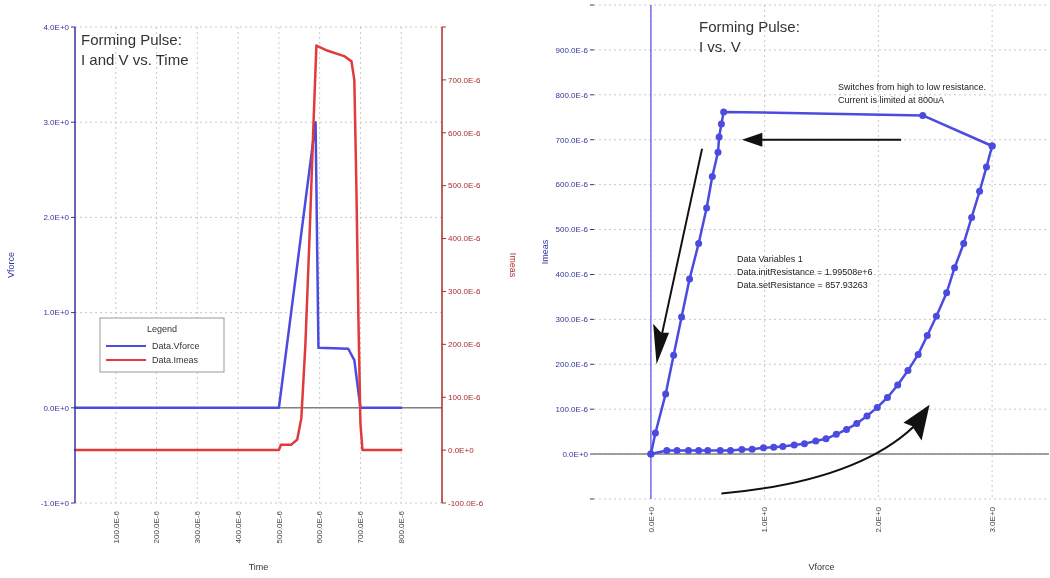  I want to click on y-tick-label: 100.0E-6, so click(572, 409).